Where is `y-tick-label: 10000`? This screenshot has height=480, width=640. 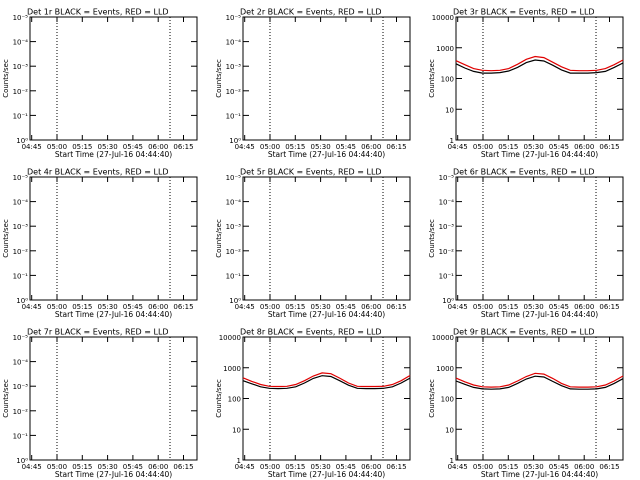
y-tick-label: 10000 is located at coordinates (443, 338).